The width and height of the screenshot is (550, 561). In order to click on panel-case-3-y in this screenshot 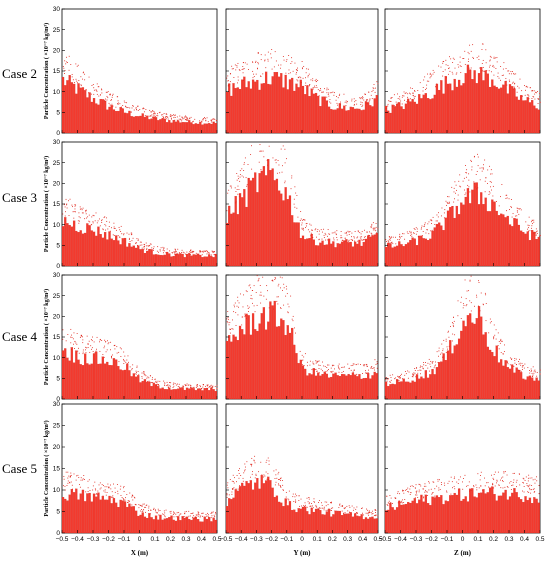, I will do `click(302, 204)`.